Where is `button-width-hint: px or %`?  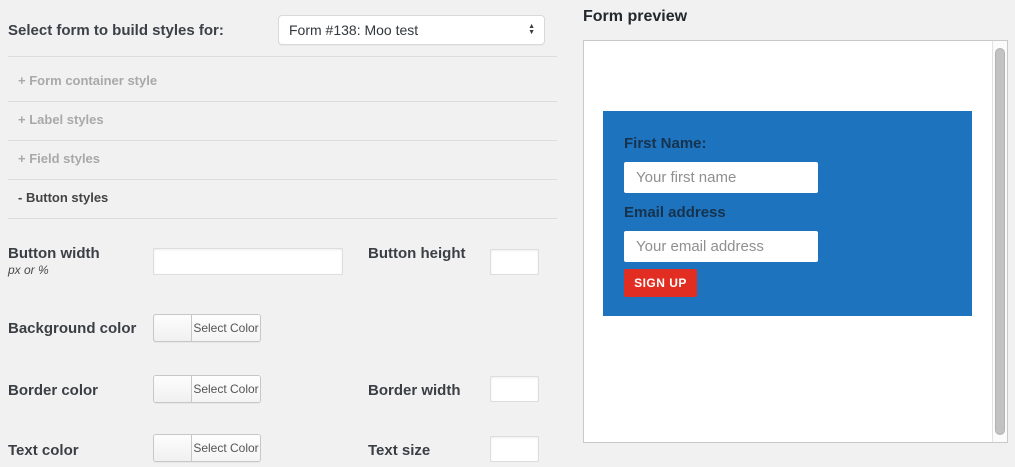
button-width-hint: px or % is located at coordinates (28, 270).